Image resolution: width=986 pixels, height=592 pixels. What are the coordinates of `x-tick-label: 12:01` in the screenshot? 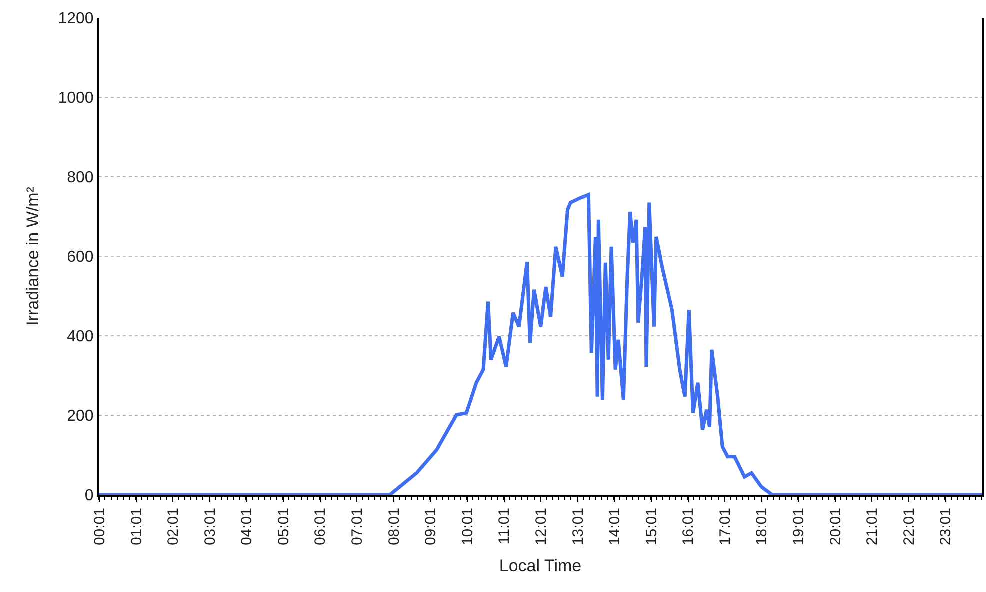 It's located at (541, 527).